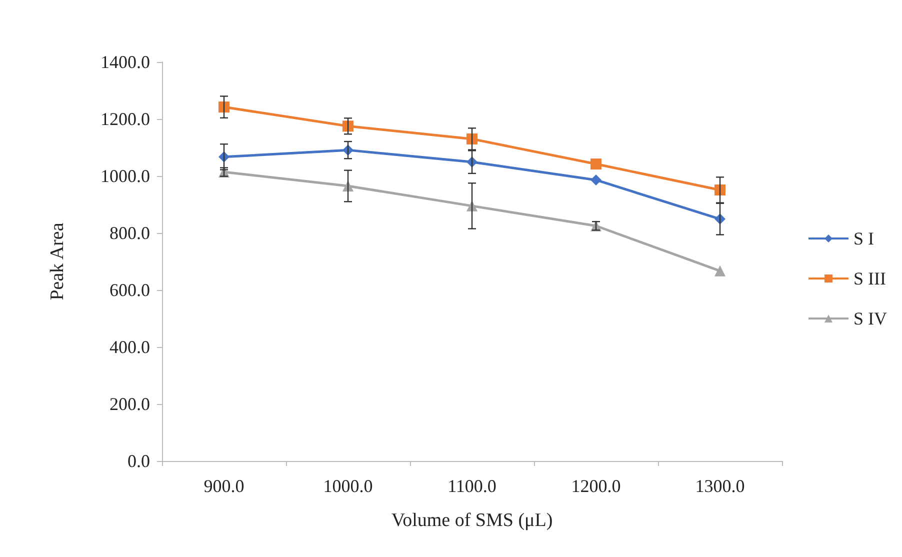  Describe the element at coordinates (869, 278) in the screenshot. I see `legend-label: S III` at that location.